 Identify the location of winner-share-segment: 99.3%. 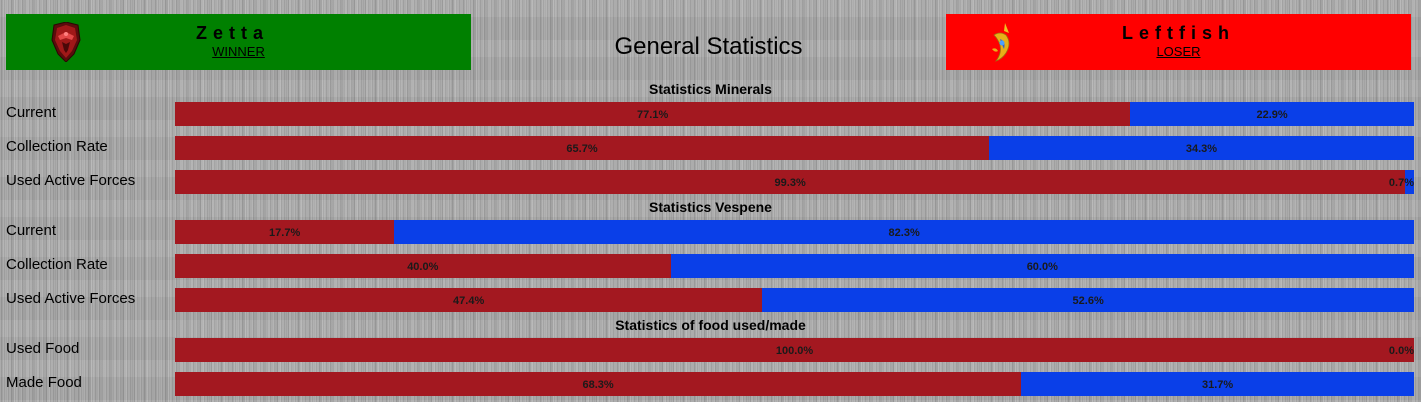
(790, 182).